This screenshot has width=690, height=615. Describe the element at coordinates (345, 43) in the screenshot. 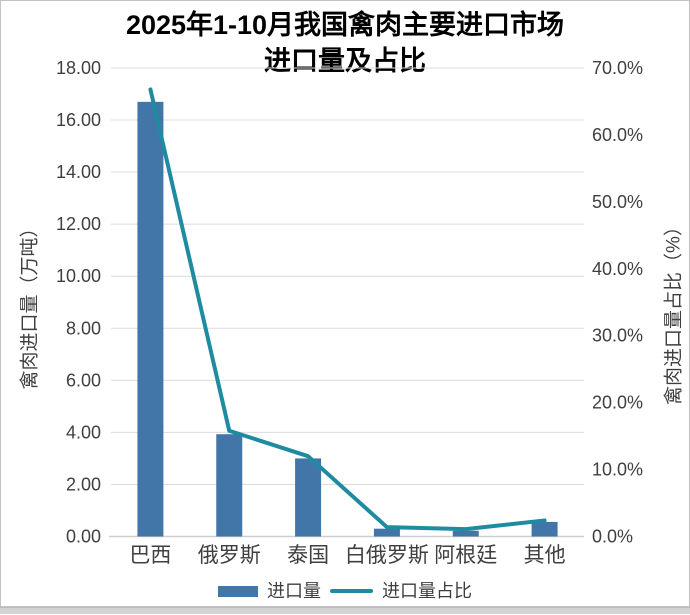

I see `chart-title: 2025年1-10月我国禽肉主要进口市场 进口量及占比` at that location.